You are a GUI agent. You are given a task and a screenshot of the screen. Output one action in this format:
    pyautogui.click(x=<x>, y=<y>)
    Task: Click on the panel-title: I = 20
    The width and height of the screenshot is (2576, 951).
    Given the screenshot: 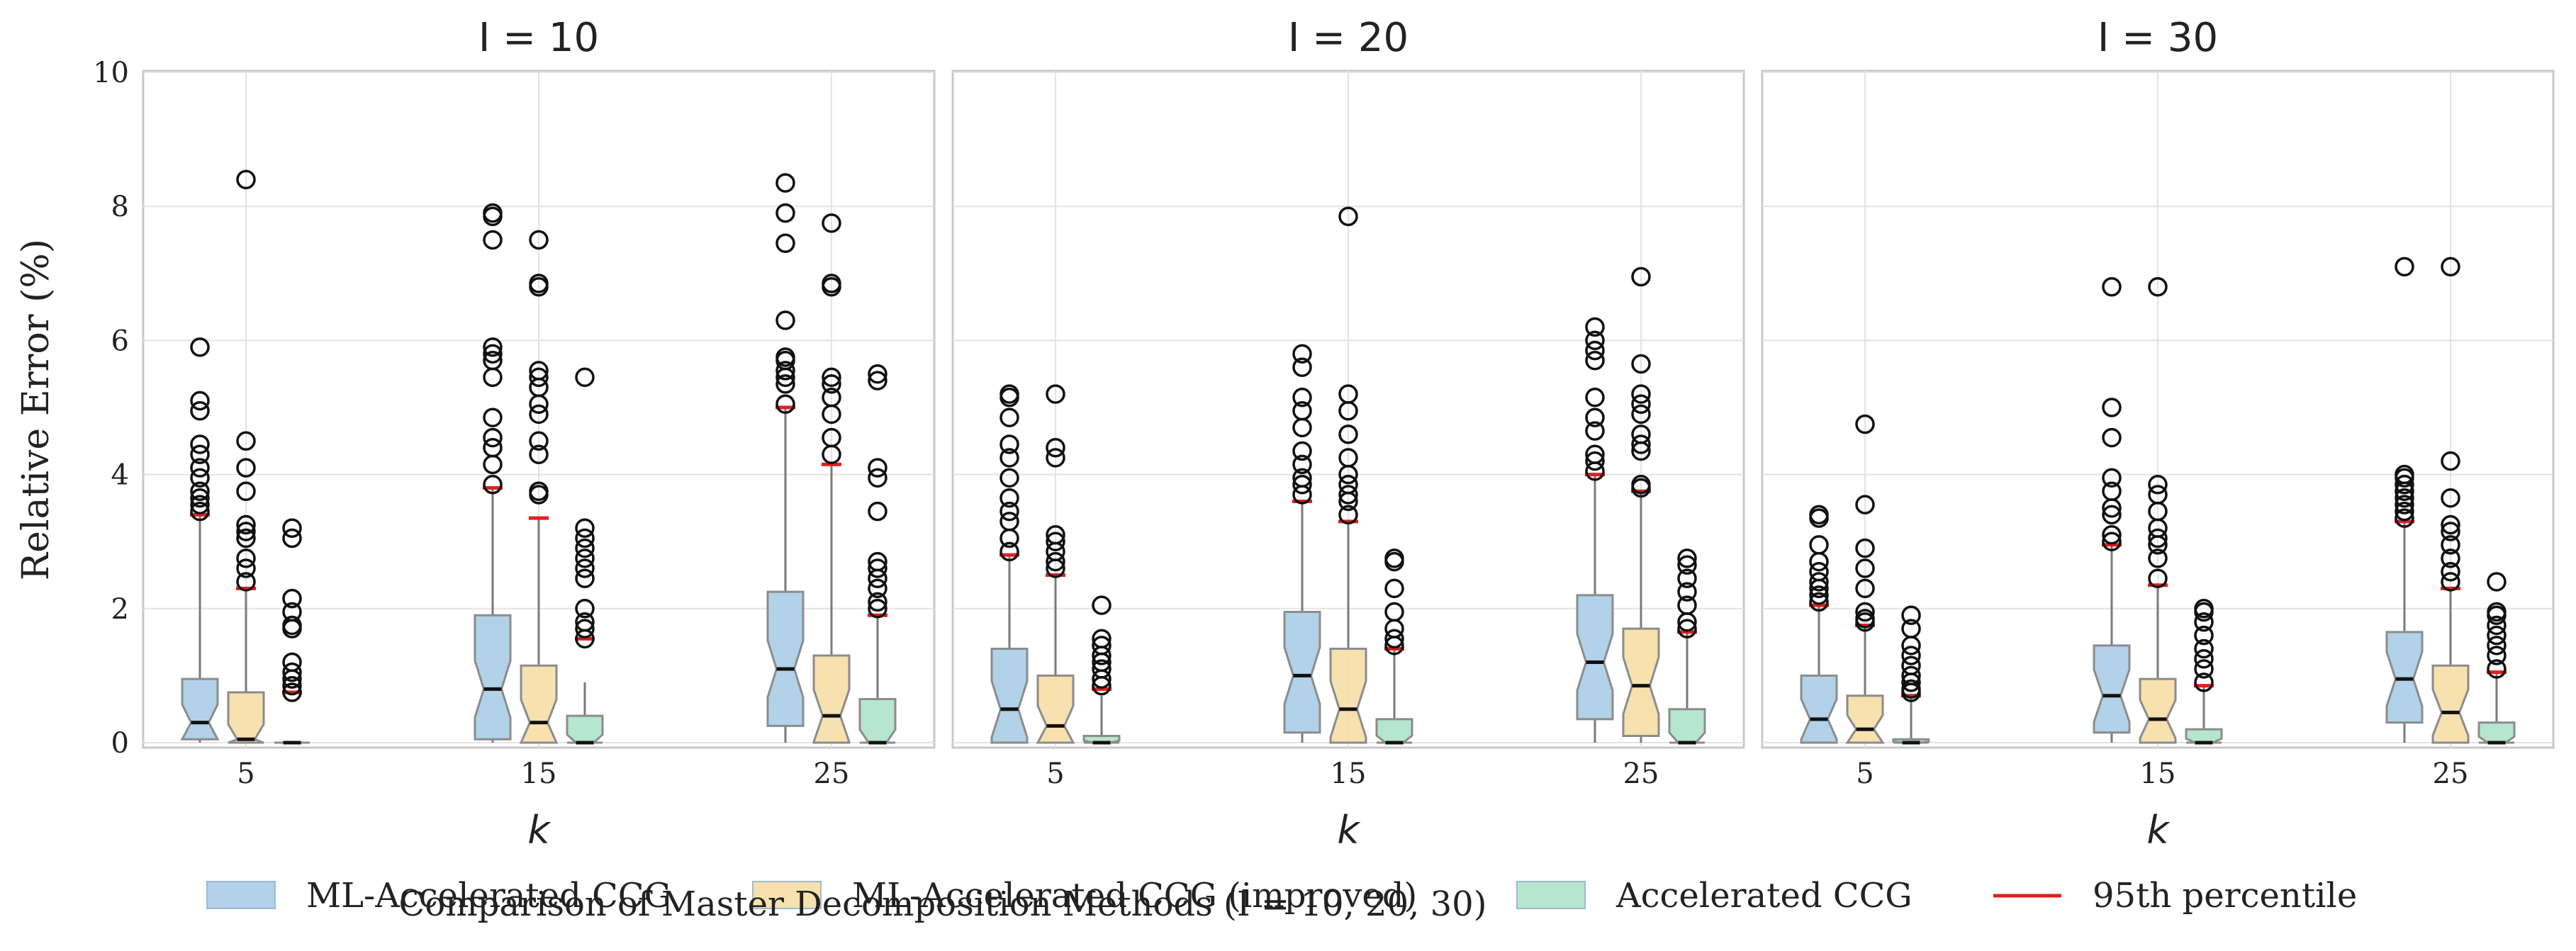 What is the action you would take?
    pyautogui.click(x=1349, y=38)
    